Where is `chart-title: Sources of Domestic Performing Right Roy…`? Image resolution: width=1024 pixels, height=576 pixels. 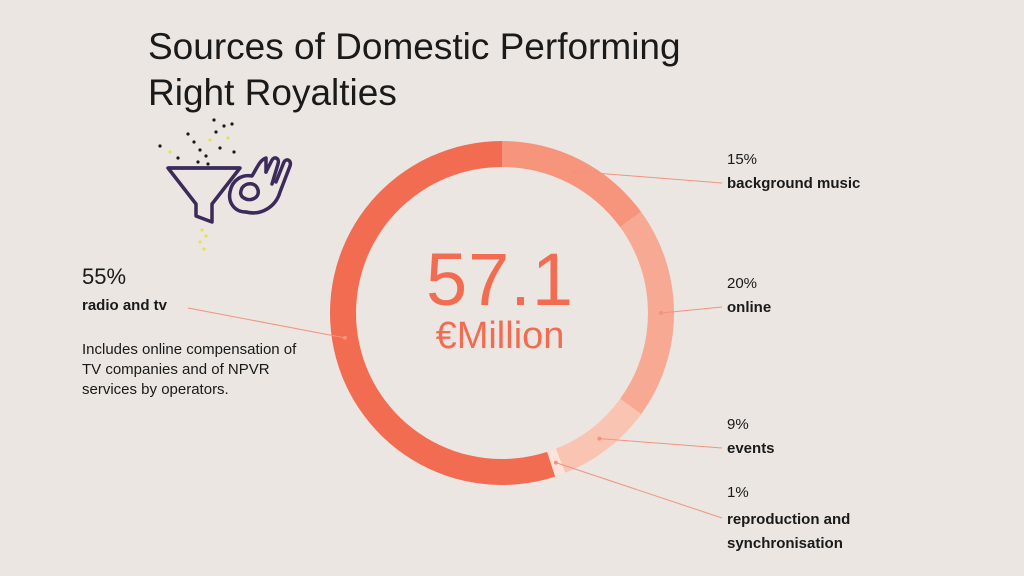
chart-title: Sources of Domestic Performing Right Roy… is located at coordinates (414, 69).